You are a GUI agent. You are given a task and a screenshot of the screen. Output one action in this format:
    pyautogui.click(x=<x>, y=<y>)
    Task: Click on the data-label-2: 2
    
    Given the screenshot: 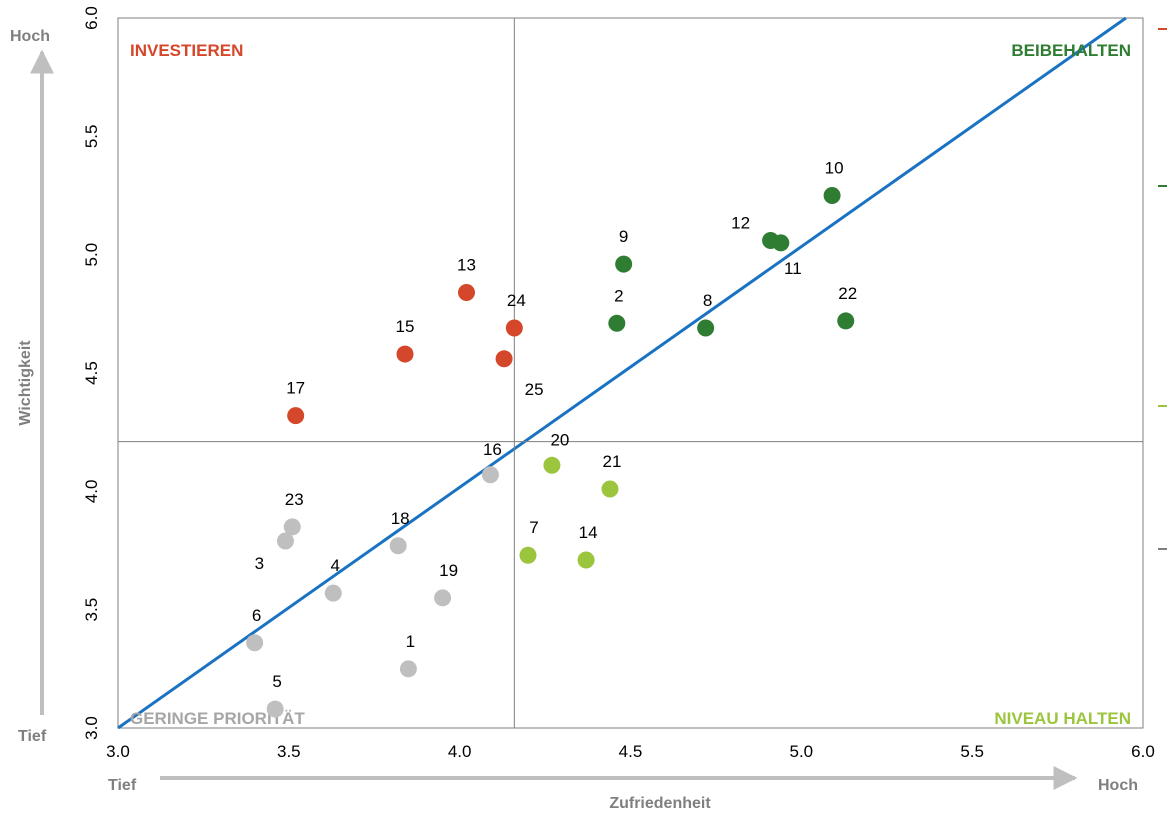 What is the action you would take?
    pyautogui.click(x=618, y=295)
    